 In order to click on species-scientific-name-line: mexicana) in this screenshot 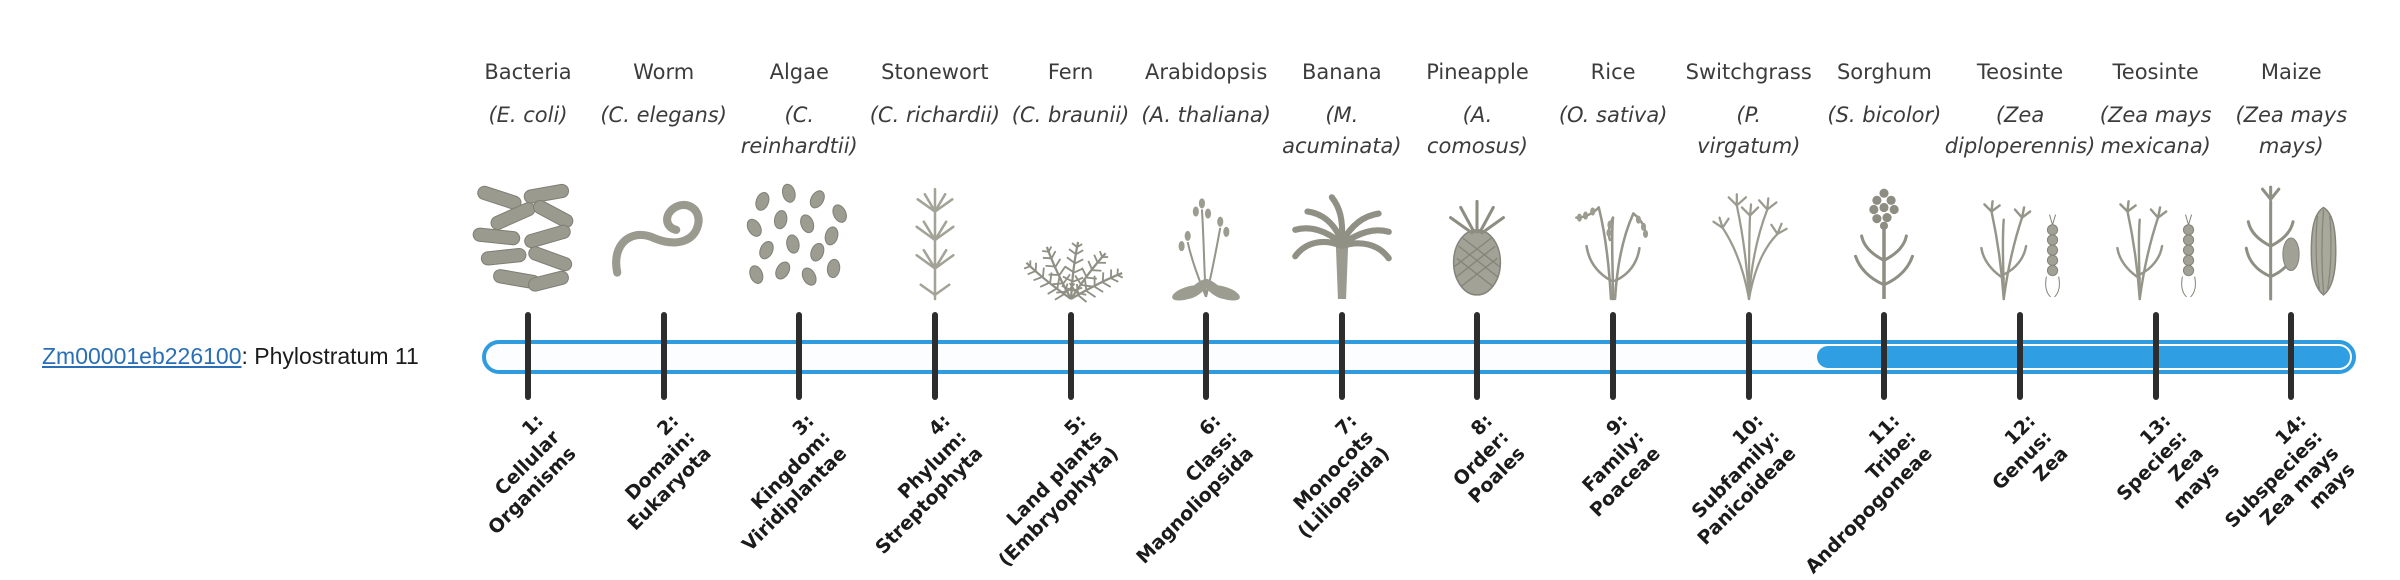, I will do `click(2155, 146)`.